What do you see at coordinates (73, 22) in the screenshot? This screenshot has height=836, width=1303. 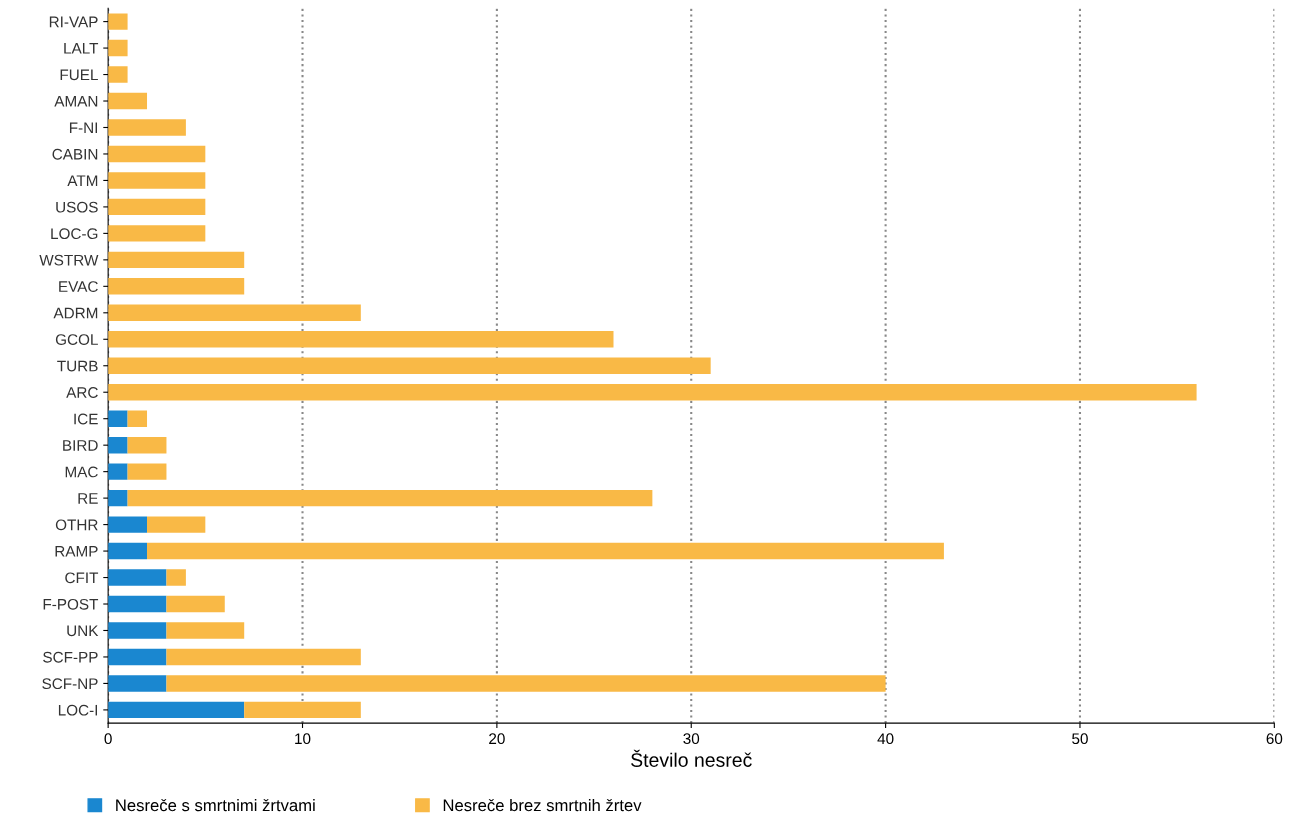 I see `y-tick-label: RI-VAP` at bounding box center [73, 22].